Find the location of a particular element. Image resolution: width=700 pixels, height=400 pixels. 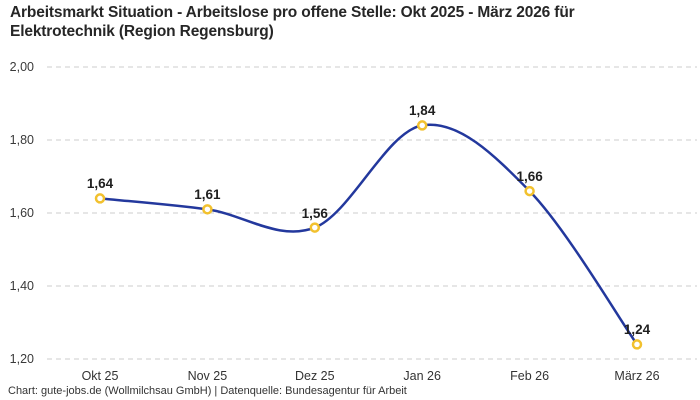

x-axis-tick: Okt 25 is located at coordinates (100, 376).